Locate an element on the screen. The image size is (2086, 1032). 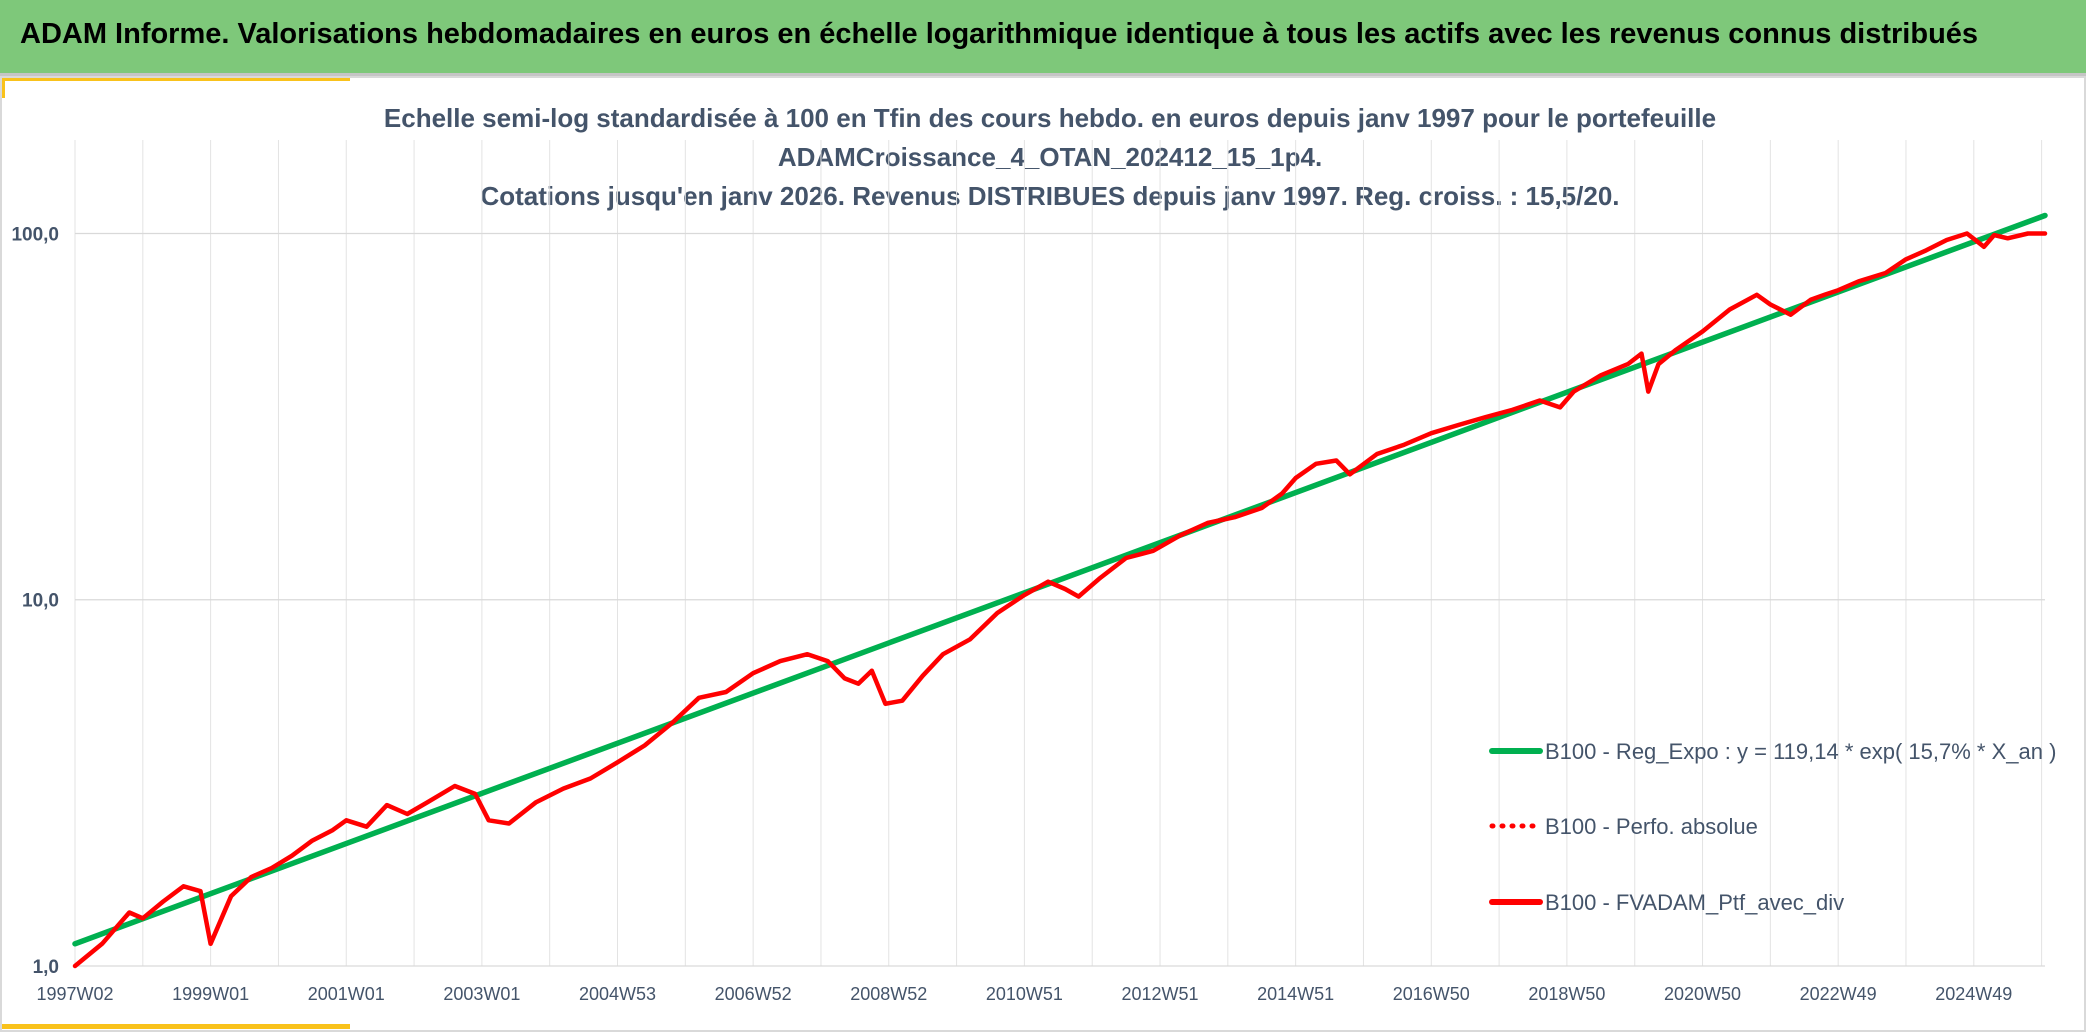
chart-title-line-2: ADAMCroissance_4_OTAN_202412_15_1p4. is located at coordinates (1050, 157).